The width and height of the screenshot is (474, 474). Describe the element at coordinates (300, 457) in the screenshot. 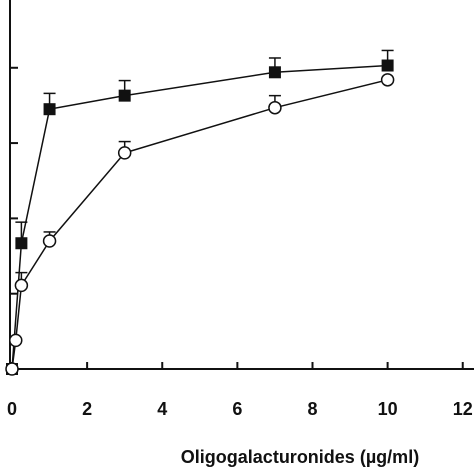

I see `x-axis-label: Oligogalacturonides (µg/ml)` at that location.